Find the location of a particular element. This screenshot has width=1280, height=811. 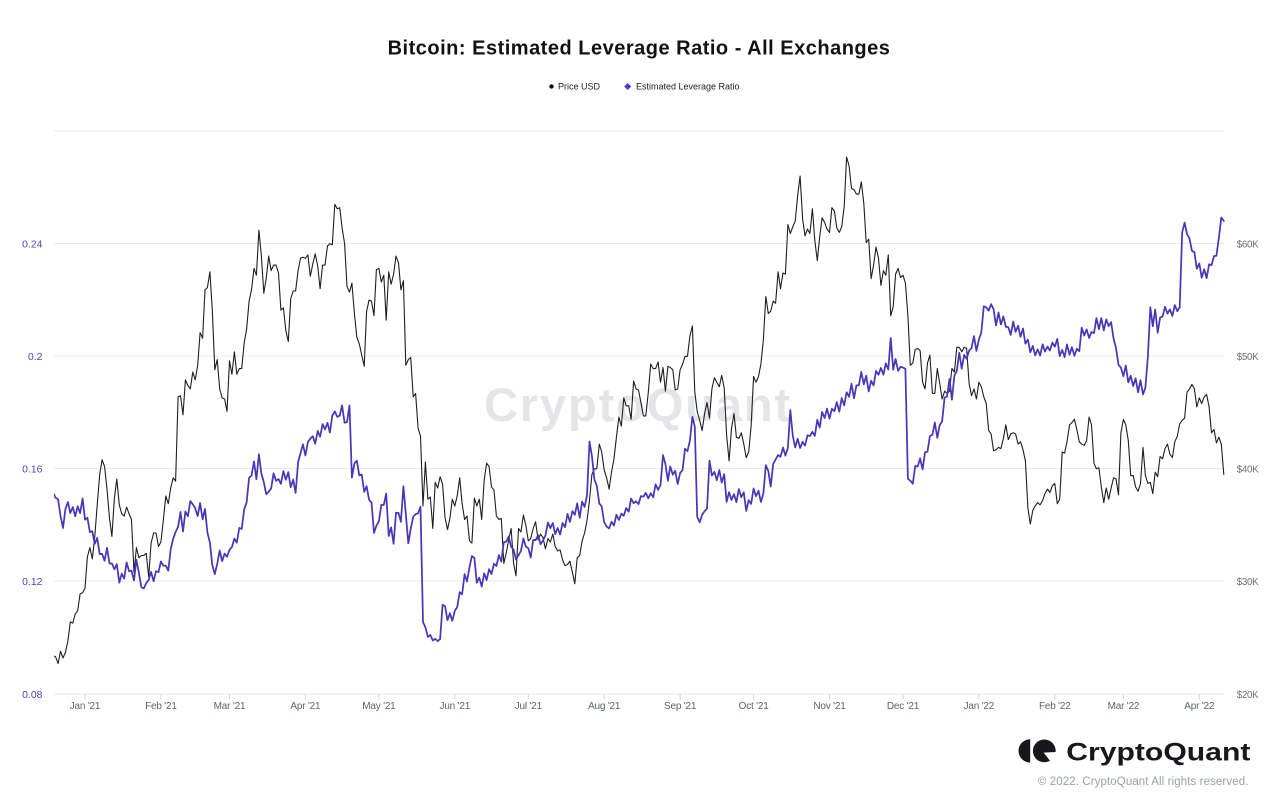

svg-text: 0.08 is located at coordinates (32, 695).